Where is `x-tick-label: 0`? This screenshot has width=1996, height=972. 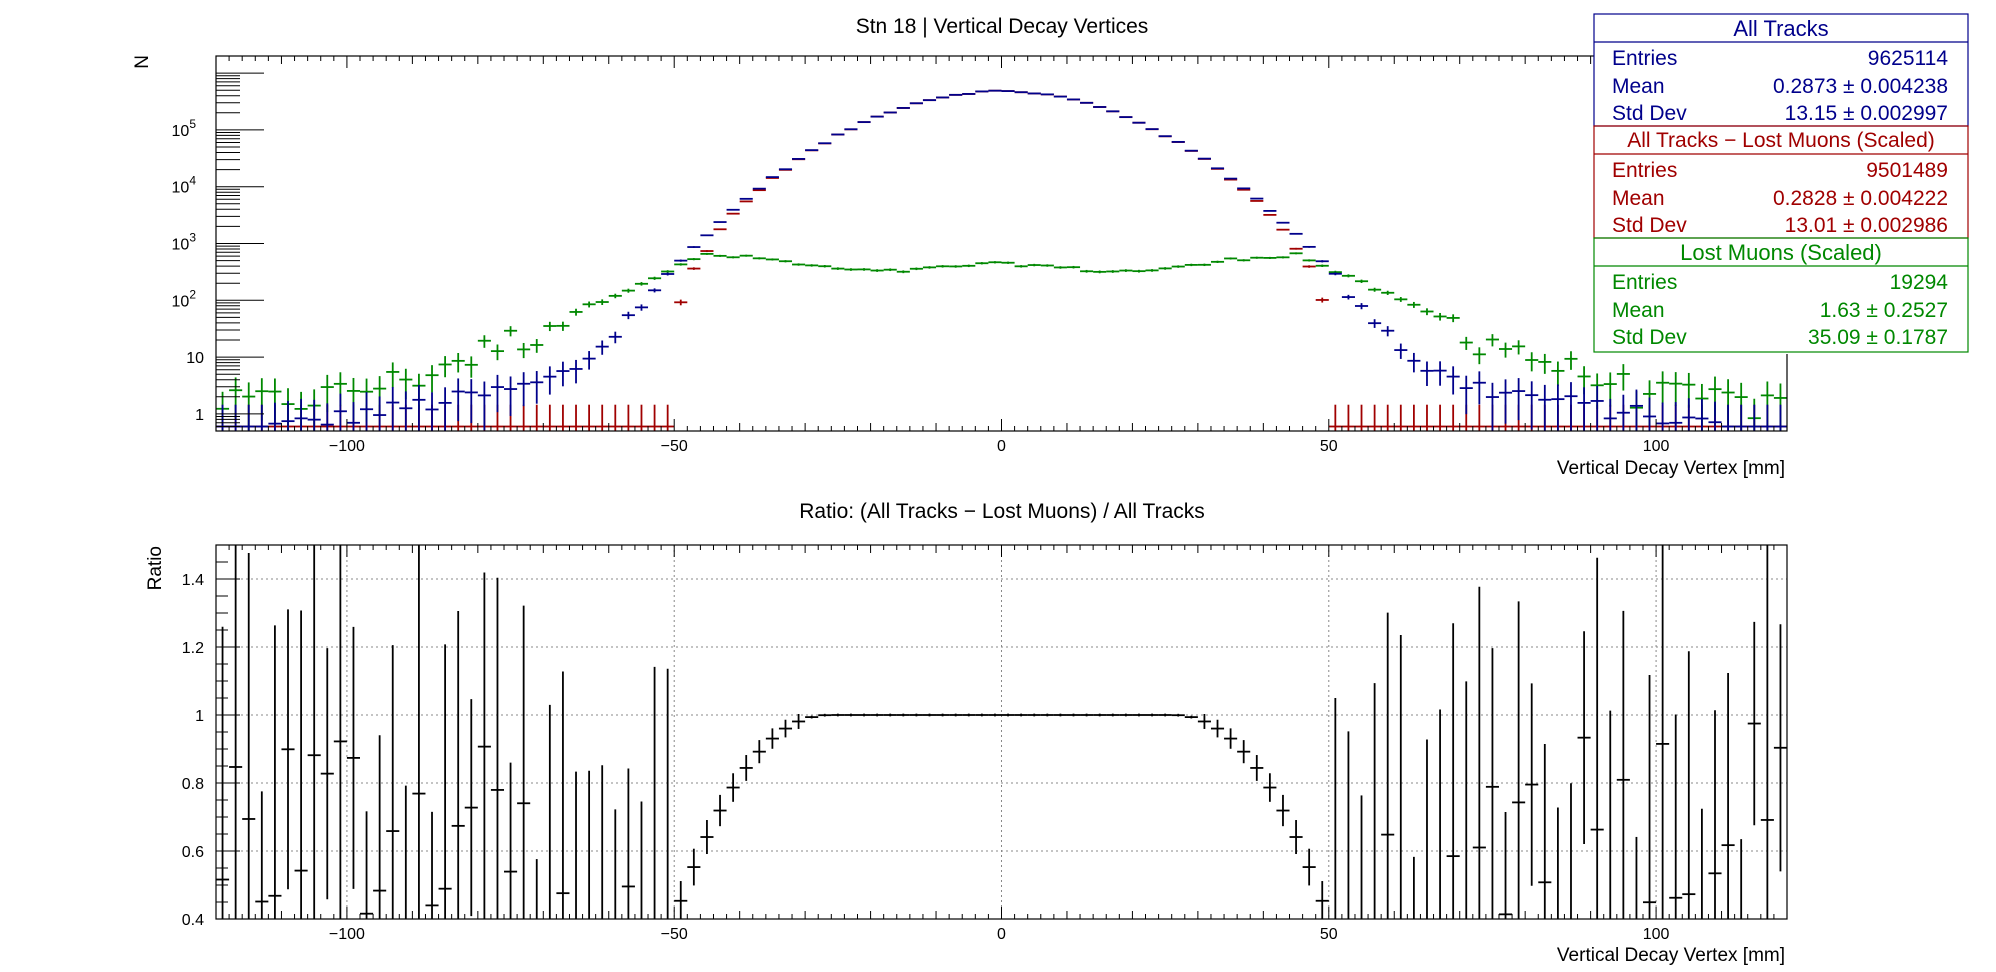 x-tick-label: 0 is located at coordinates (1001, 934).